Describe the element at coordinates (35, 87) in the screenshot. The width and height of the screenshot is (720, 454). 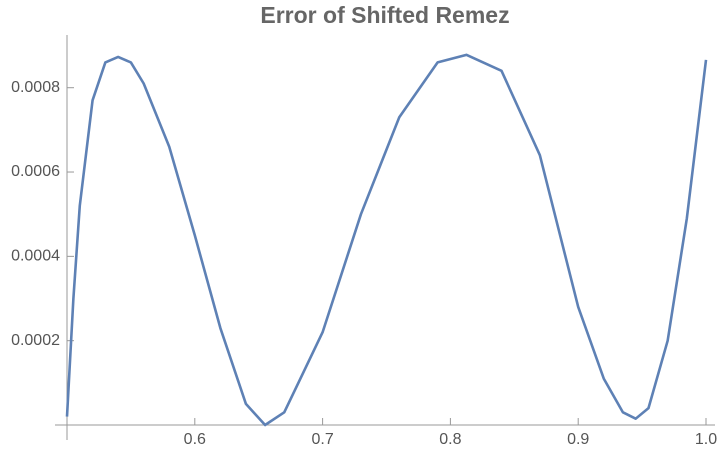
I see `y-tick-label: 0.0008` at that location.